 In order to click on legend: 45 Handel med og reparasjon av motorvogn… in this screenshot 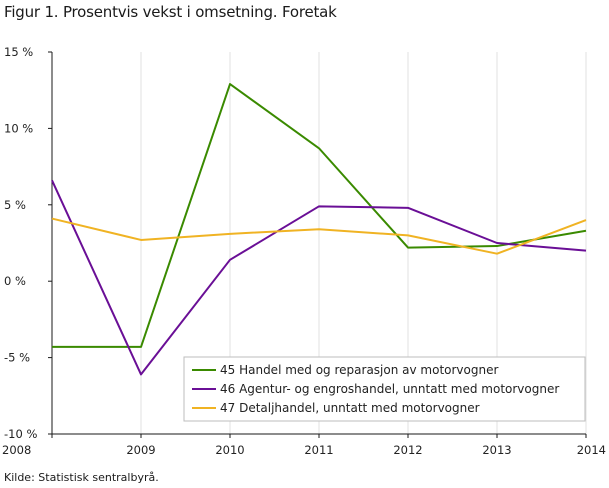, I will do `click(384, 389)`.